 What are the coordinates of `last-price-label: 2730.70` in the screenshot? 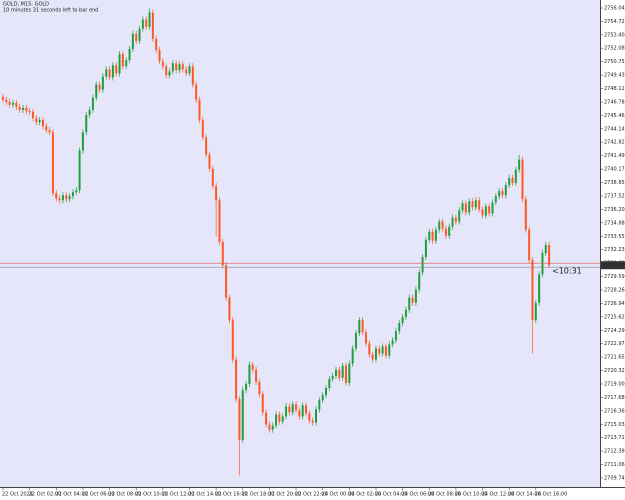 It's located at (613, 266).